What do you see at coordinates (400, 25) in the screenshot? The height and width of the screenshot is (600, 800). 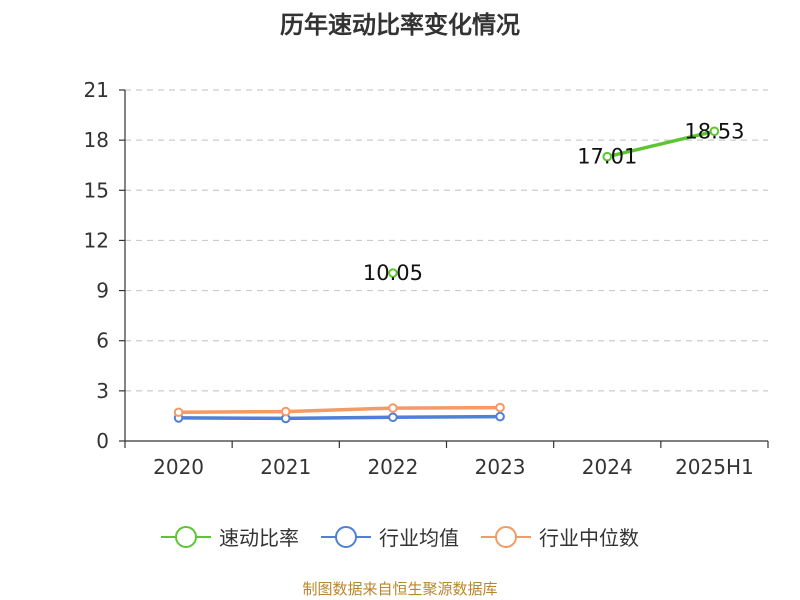 I see `chart-title: 历年速动比率变化情况` at bounding box center [400, 25].